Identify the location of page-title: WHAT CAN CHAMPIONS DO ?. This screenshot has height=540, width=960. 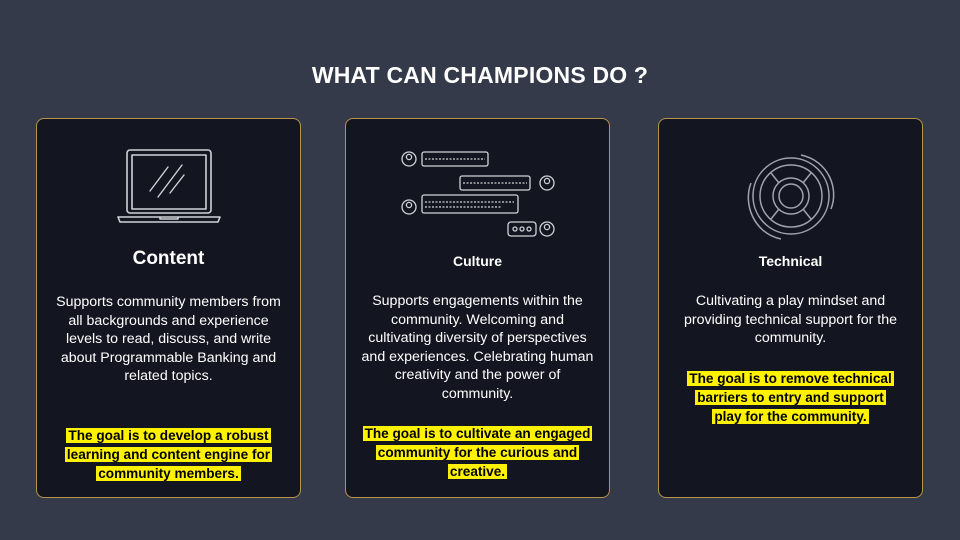
(480, 75).